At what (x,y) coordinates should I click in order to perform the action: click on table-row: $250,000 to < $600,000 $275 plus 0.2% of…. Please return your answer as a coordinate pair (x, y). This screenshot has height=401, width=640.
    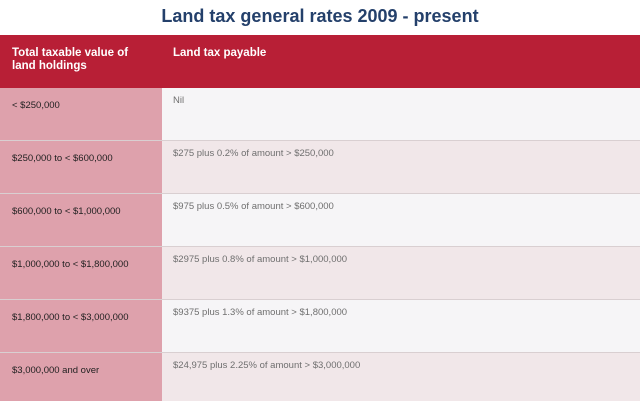
    Looking at the image, I should click on (320, 167).